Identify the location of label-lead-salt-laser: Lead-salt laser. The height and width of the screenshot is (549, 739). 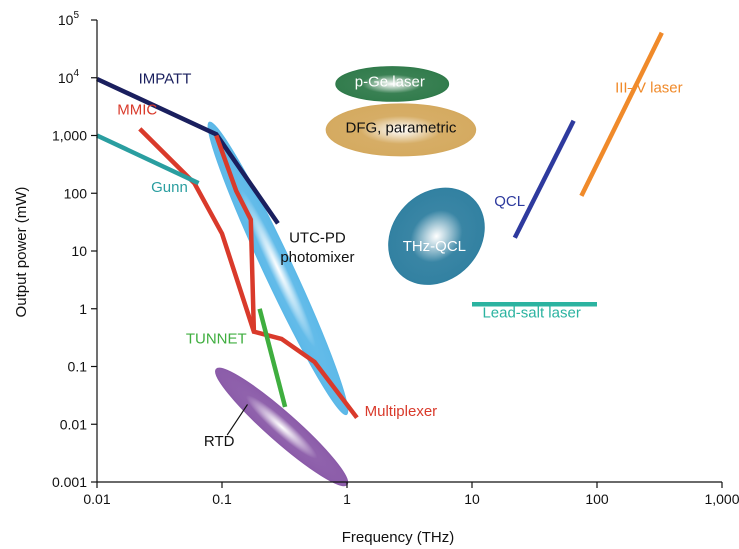
(531, 313).